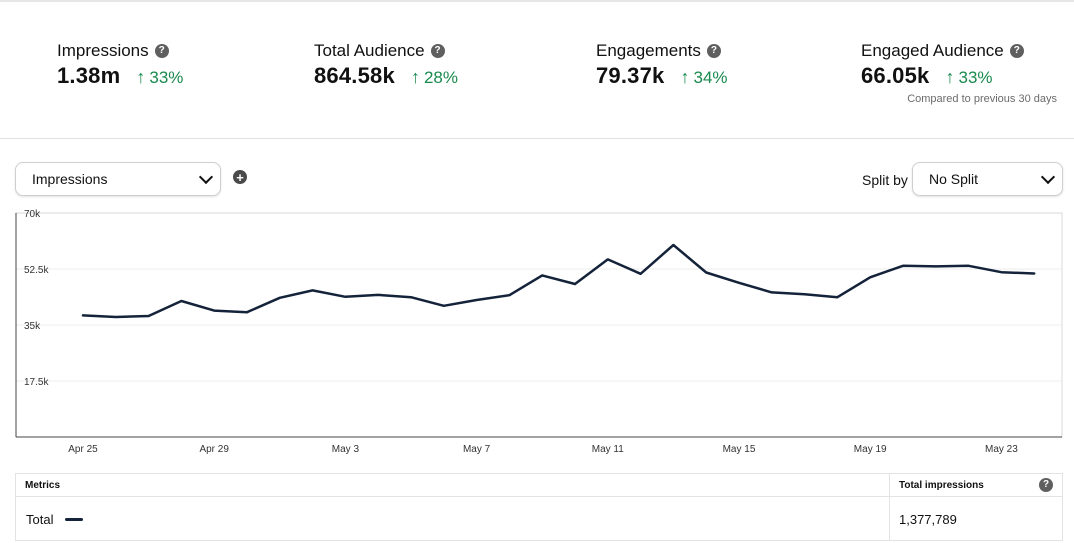  I want to click on kpi-impressions: Impressions ? 1.38m ↑ 33%, so click(120, 65).